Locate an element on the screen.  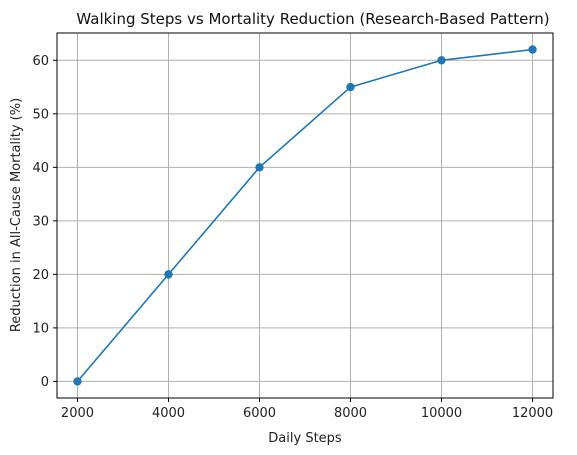
x-tick-label: 10000 is located at coordinates (441, 413).